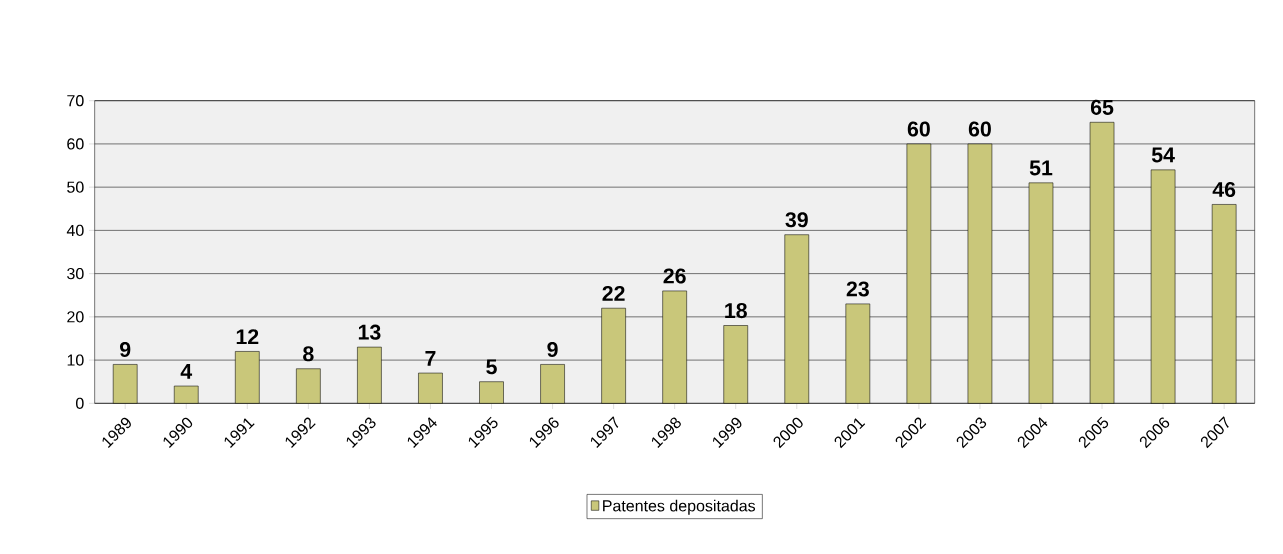  What do you see at coordinates (1041, 168) in the screenshot?
I see `data-label: 51` at bounding box center [1041, 168].